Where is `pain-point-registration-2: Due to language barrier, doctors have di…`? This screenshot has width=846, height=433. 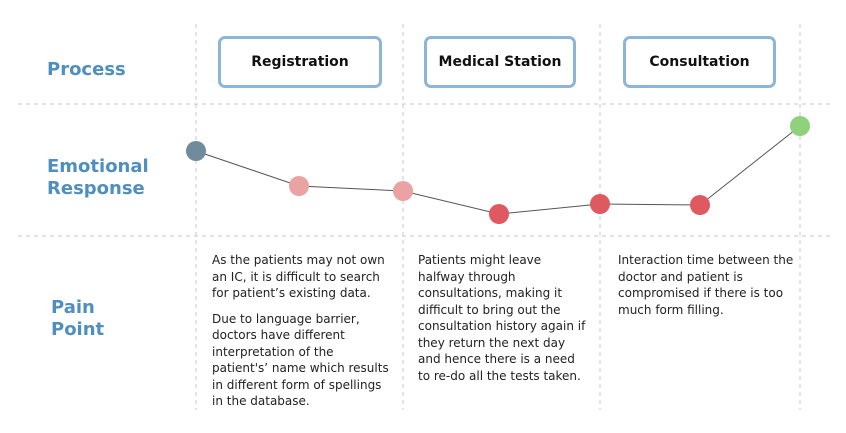 pain-point-registration-2: Due to language barrier, doctors have di… is located at coordinates (300, 360).